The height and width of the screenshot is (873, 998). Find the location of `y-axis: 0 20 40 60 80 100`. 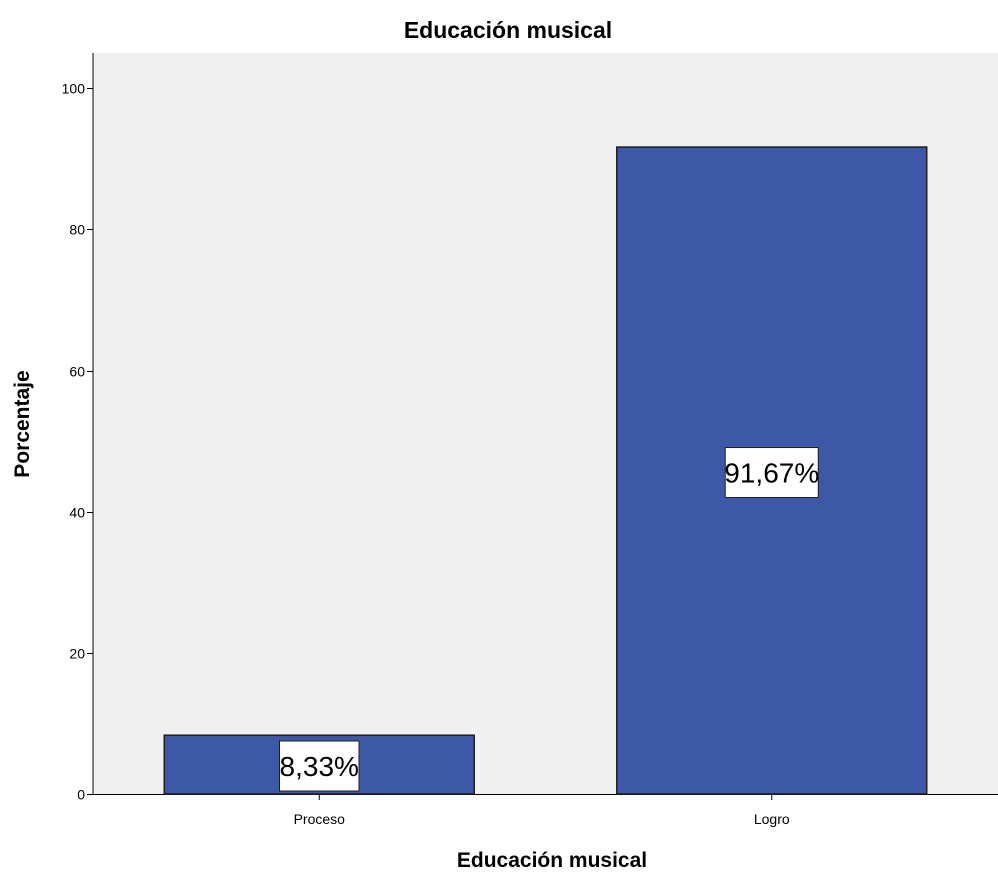

y-axis: 0 20 40 60 80 100 is located at coordinates (78, 428).